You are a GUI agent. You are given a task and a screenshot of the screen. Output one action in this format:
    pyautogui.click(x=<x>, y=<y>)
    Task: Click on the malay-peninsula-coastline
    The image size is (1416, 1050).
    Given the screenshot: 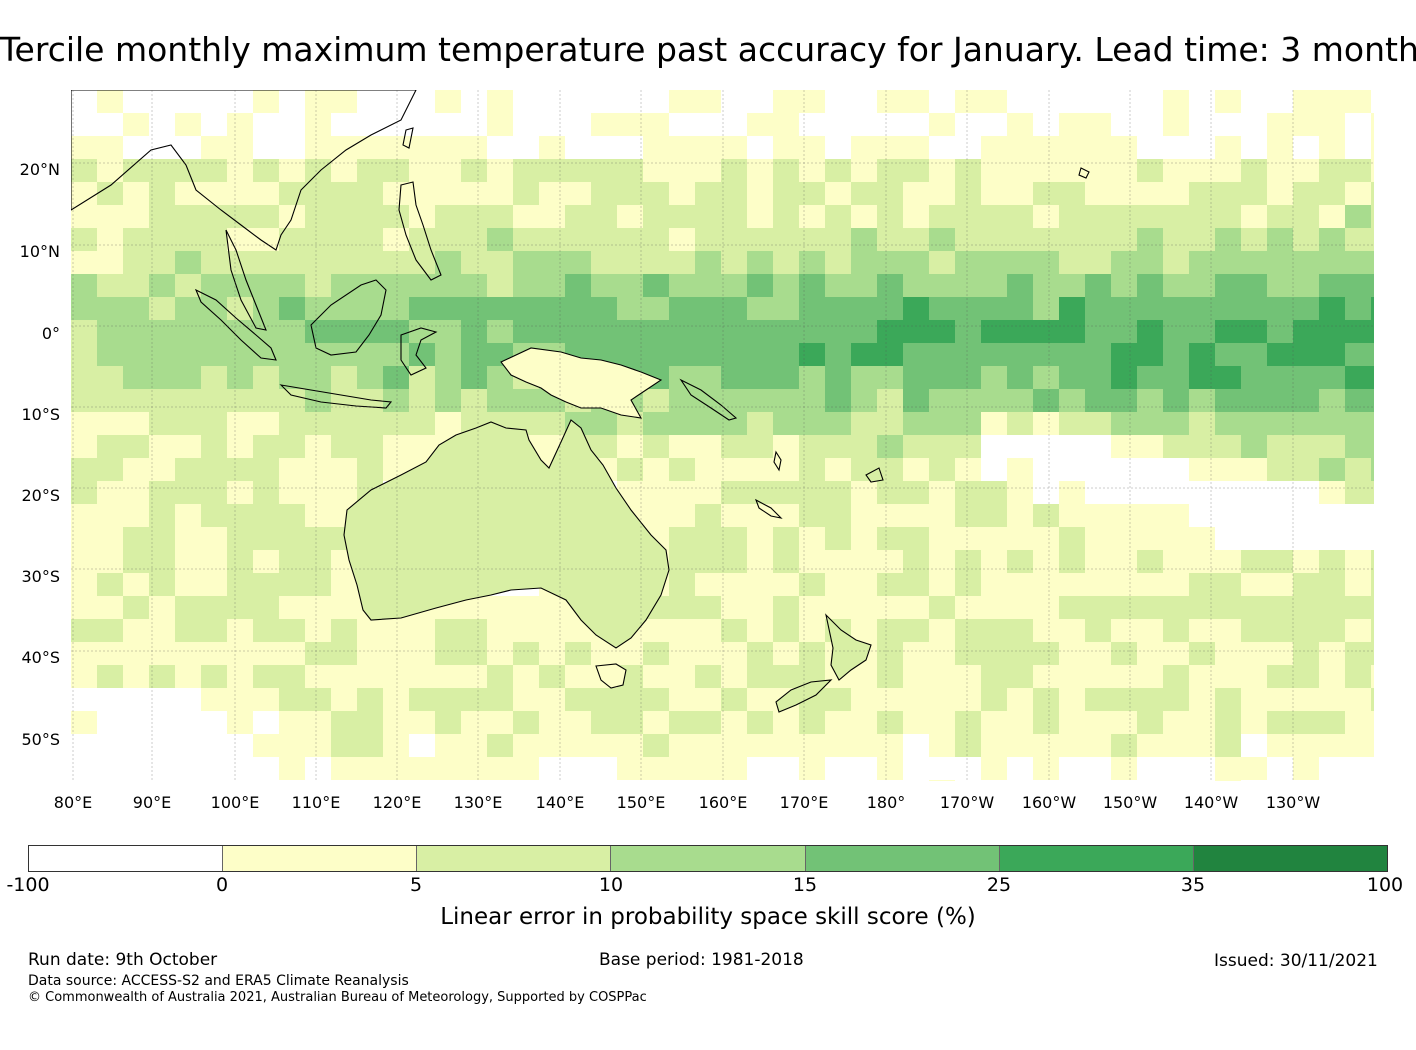 What is the action you would take?
    pyautogui.click(x=246, y=280)
    